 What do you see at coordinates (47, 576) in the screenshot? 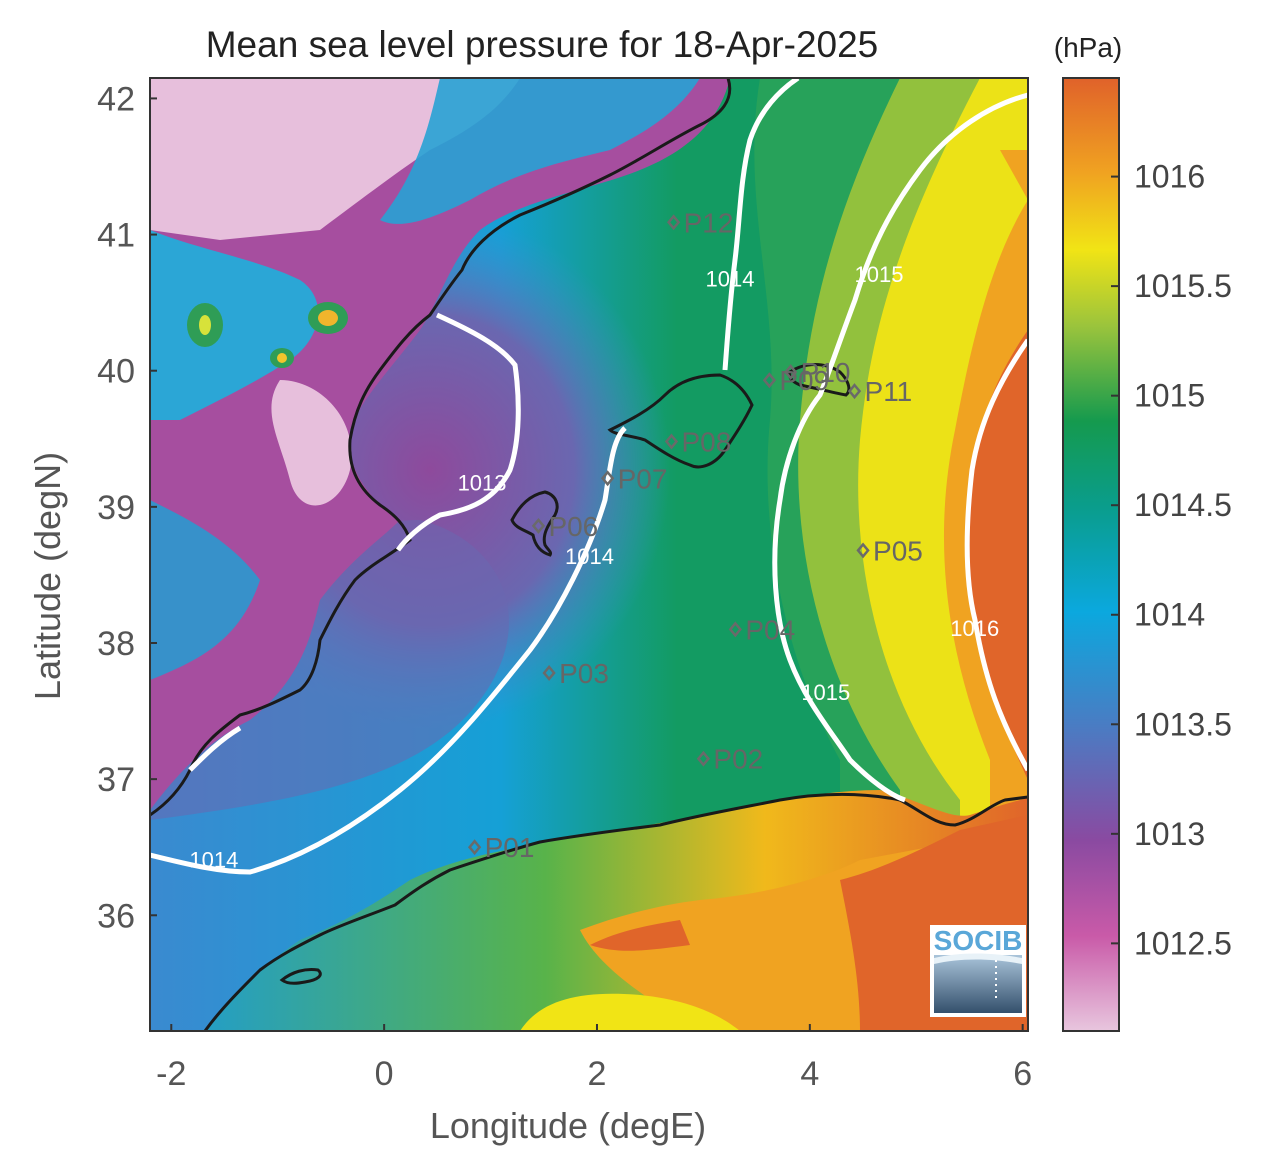
I see `y-axis-label: Latitude (degN)` at bounding box center [47, 576].